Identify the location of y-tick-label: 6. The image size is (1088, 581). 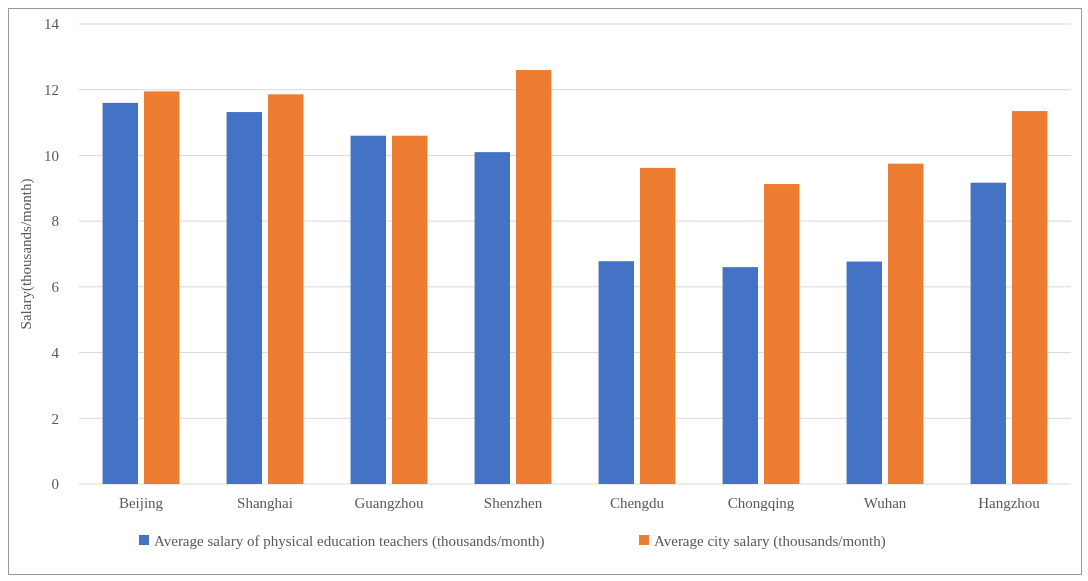
(55, 287).